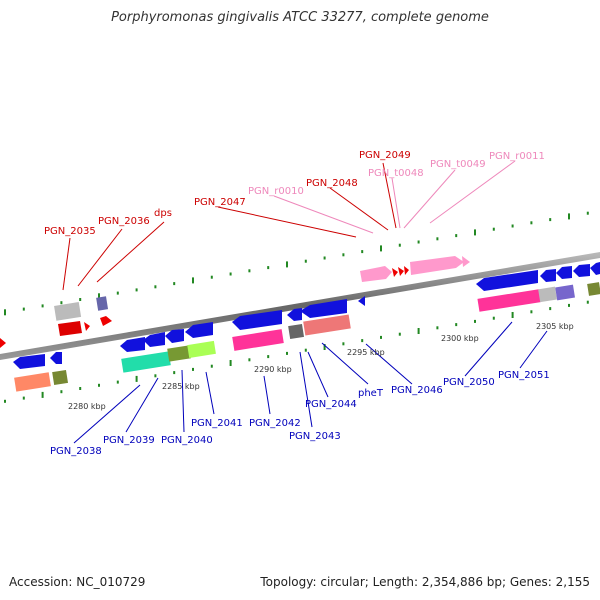 Image resolution: width=600 pixels, height=600 pixels. Describe the element at coordinates (385, 155) in the screenshot. I see `gene-label-pgn-2049: PGN_2049` at that location.